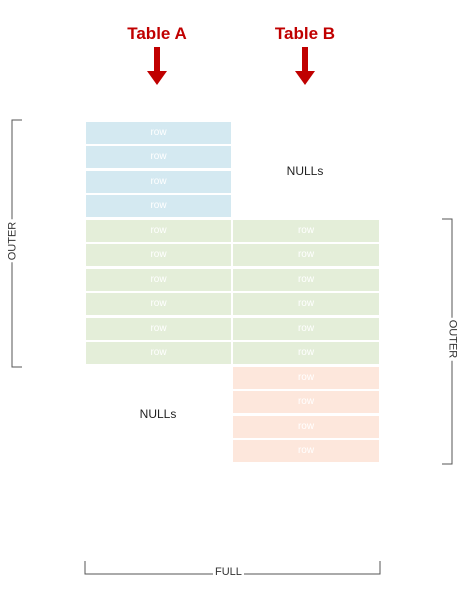  What do you see at coordinates (452, 339) in the screenshot?
I see `right-outer-label: OUTER` at bounding box center [452, 339].